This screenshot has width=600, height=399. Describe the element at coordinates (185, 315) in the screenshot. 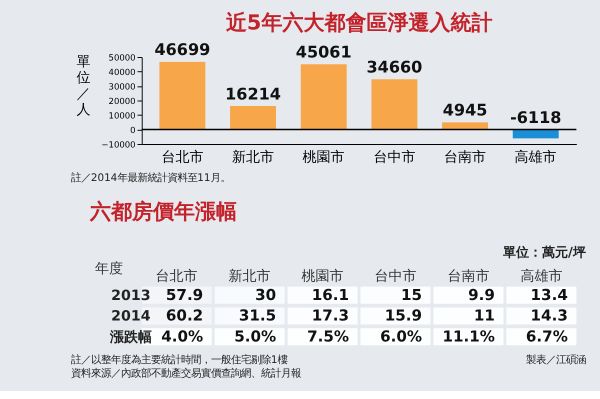

I see `data-label: 60.2` at that location.